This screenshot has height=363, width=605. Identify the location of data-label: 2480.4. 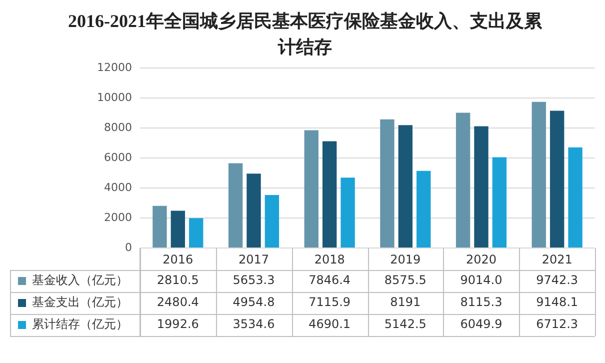
(177, 302).